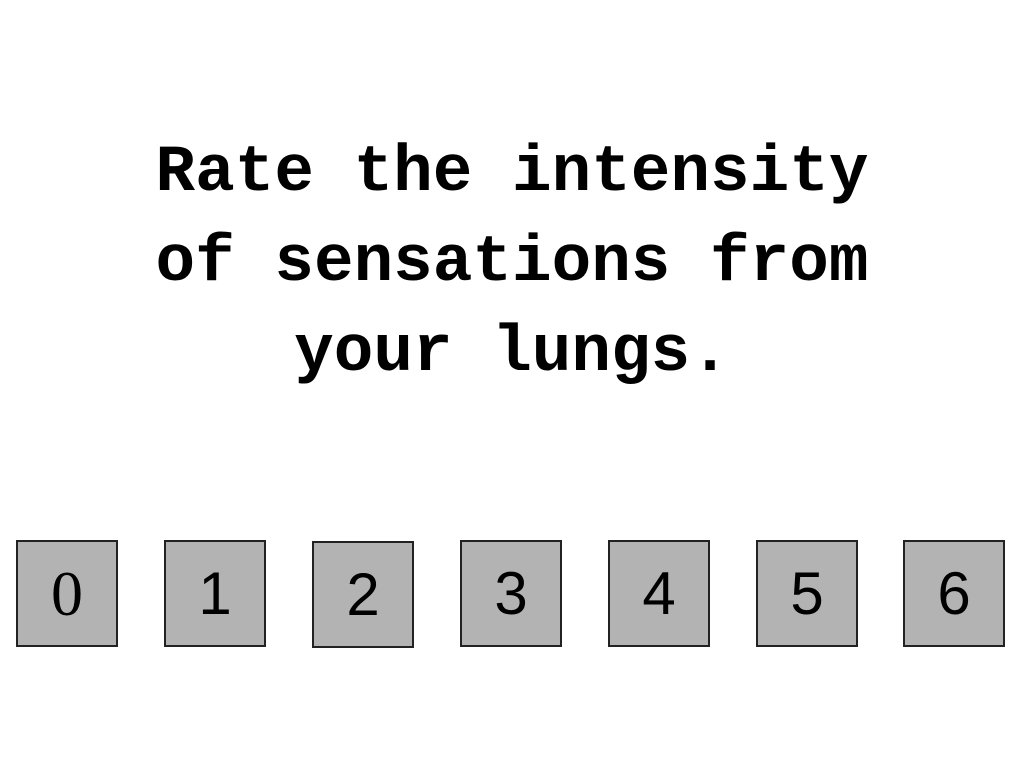 This screenshot has width=1024, height=768. Describe the element at coordinates (363, 594) in the screenshot. I see `rating-button-2: 2` at that location.